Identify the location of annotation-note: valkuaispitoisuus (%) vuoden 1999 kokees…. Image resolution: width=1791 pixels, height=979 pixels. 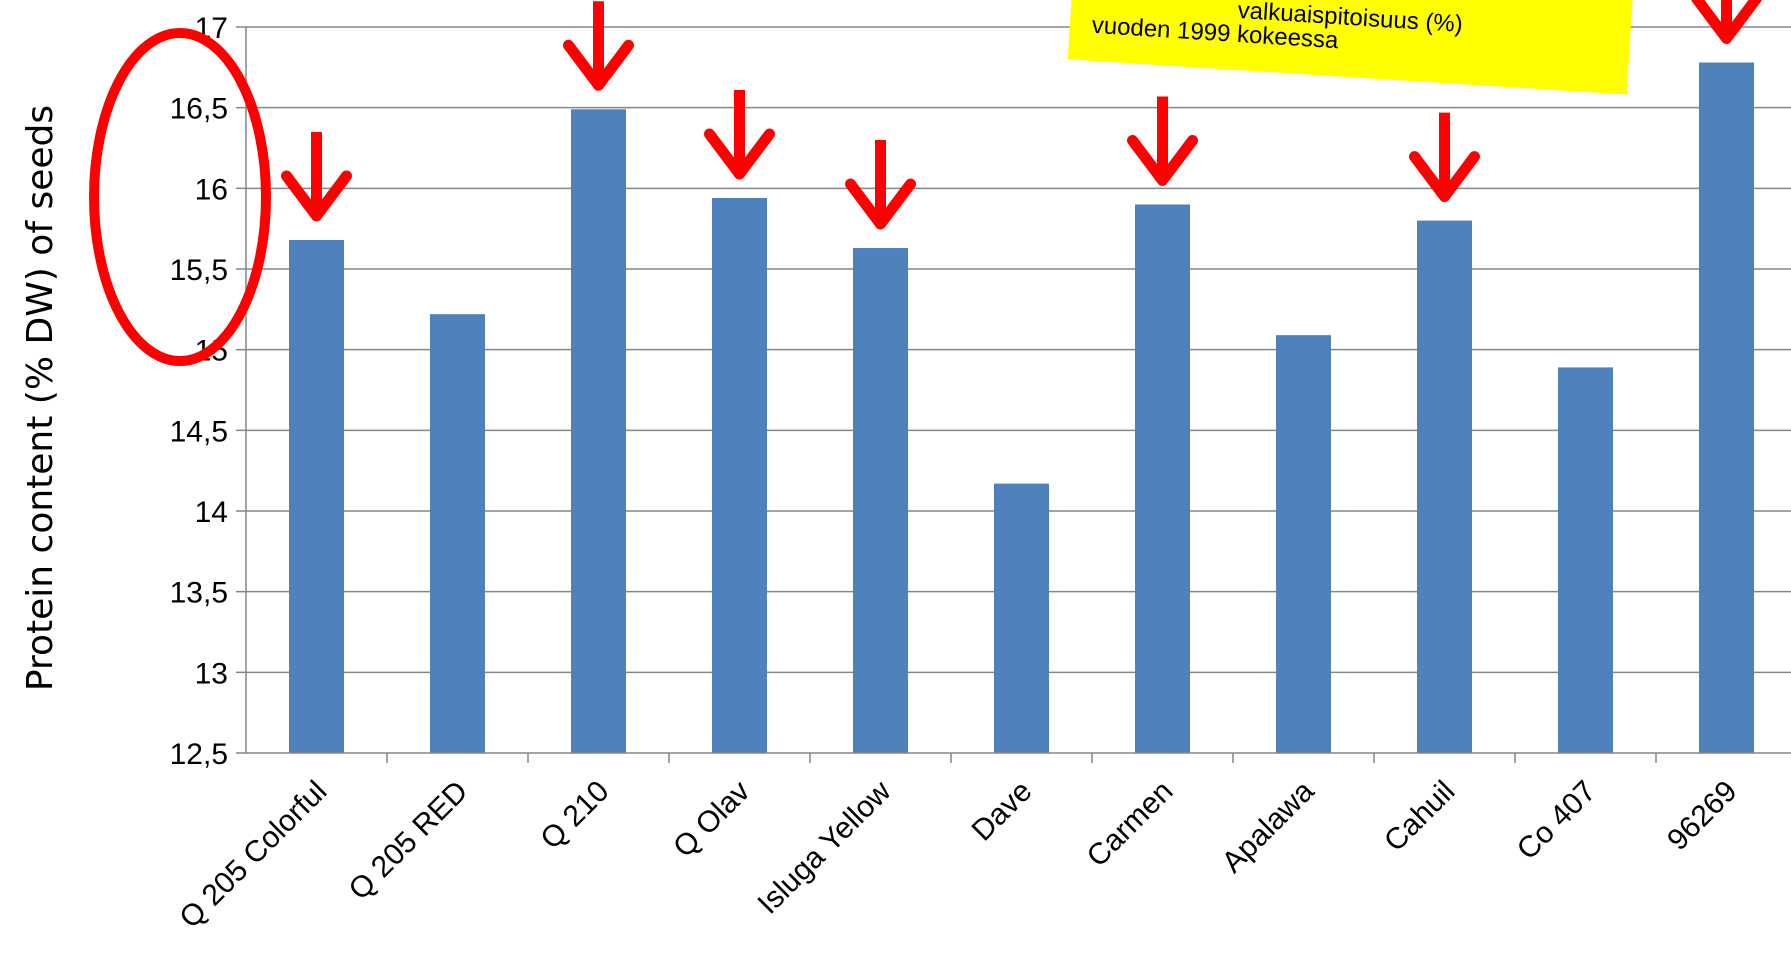
(1350, 47).